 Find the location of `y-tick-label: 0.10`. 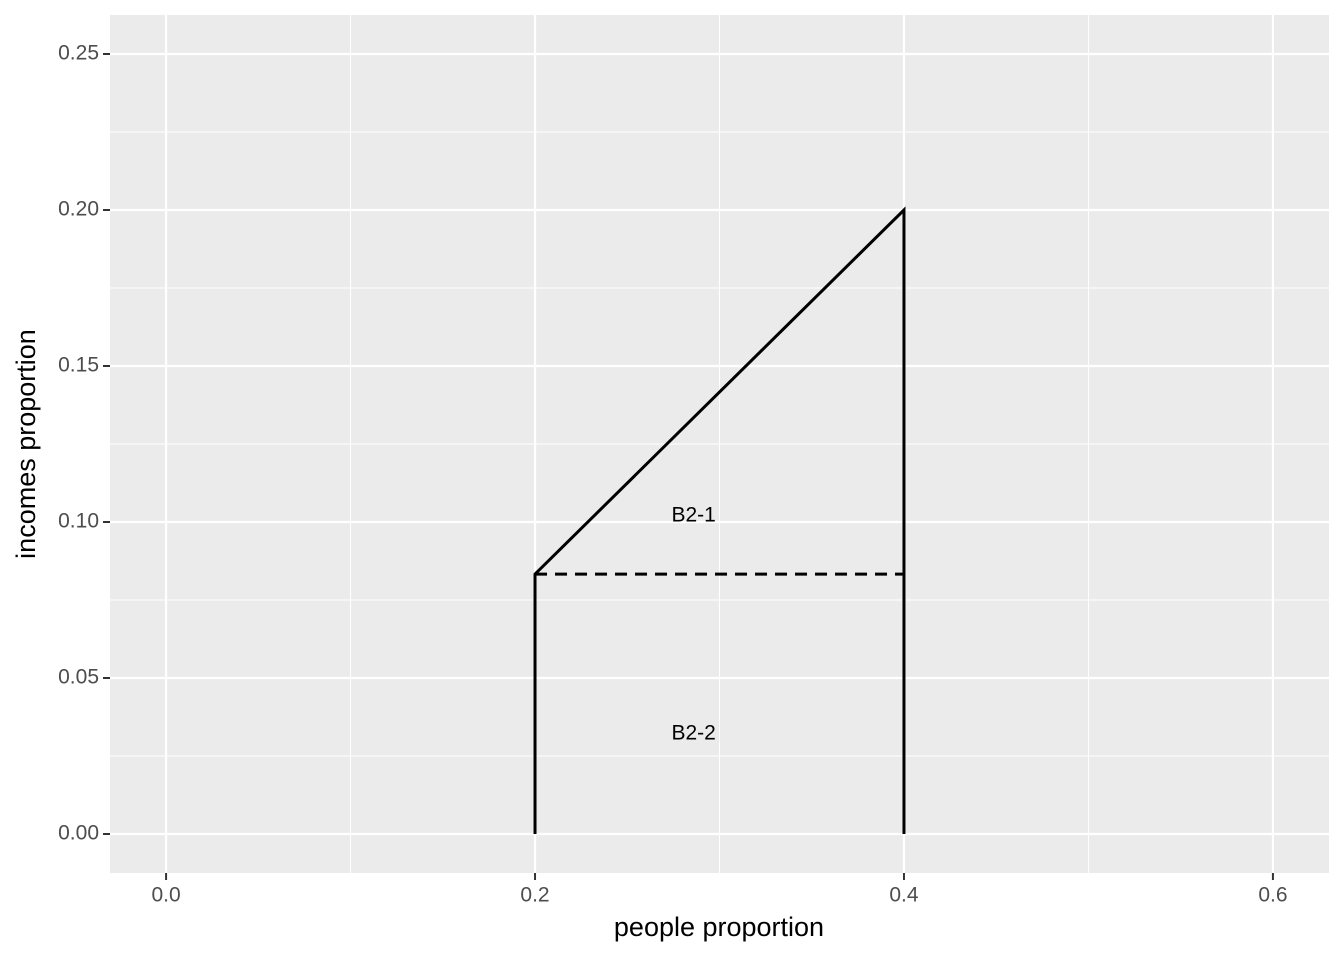

y-tick-label: 0.10 is located at coordinates (78, 521).